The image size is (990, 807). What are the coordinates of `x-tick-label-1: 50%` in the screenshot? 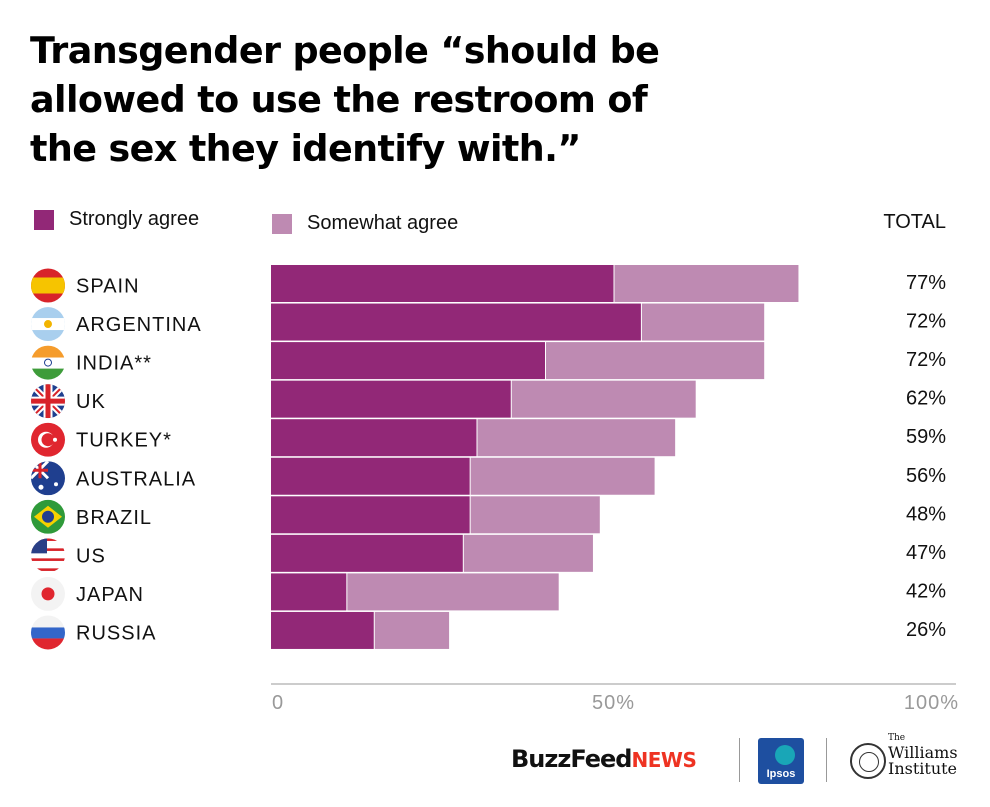 It's located at (613, 703).